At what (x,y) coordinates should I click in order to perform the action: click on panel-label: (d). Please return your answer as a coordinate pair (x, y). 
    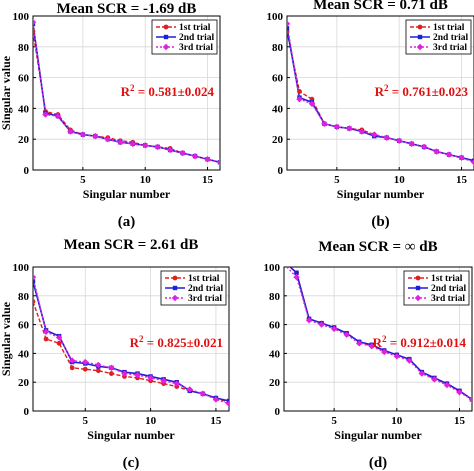
    Looking at the image, I should click on (378, 463).